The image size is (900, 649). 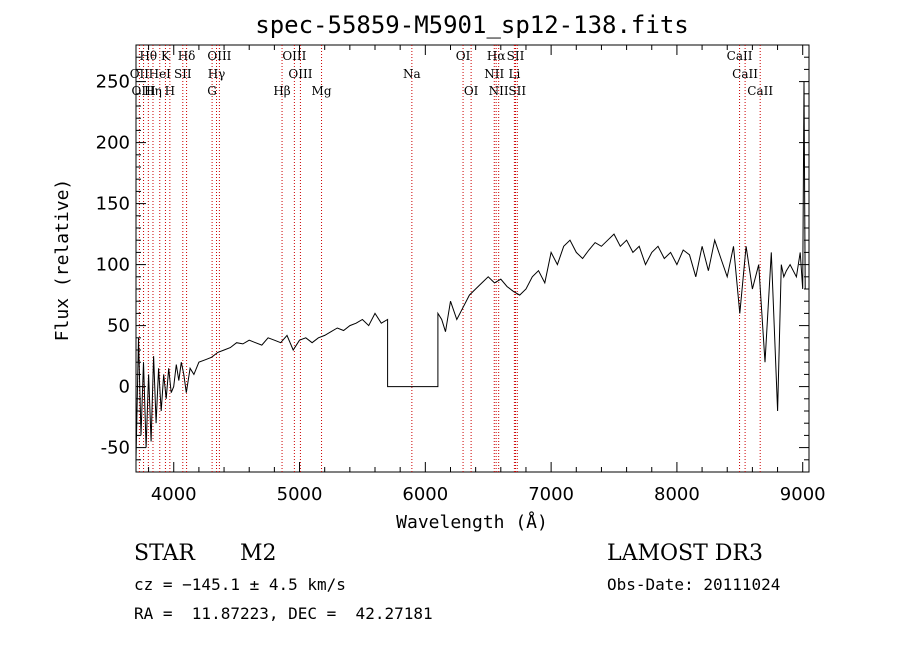 What do you see at coordinates (153, 91) in the screenshot?
I see `line-label: Hη` at bounding box center [153, 91].